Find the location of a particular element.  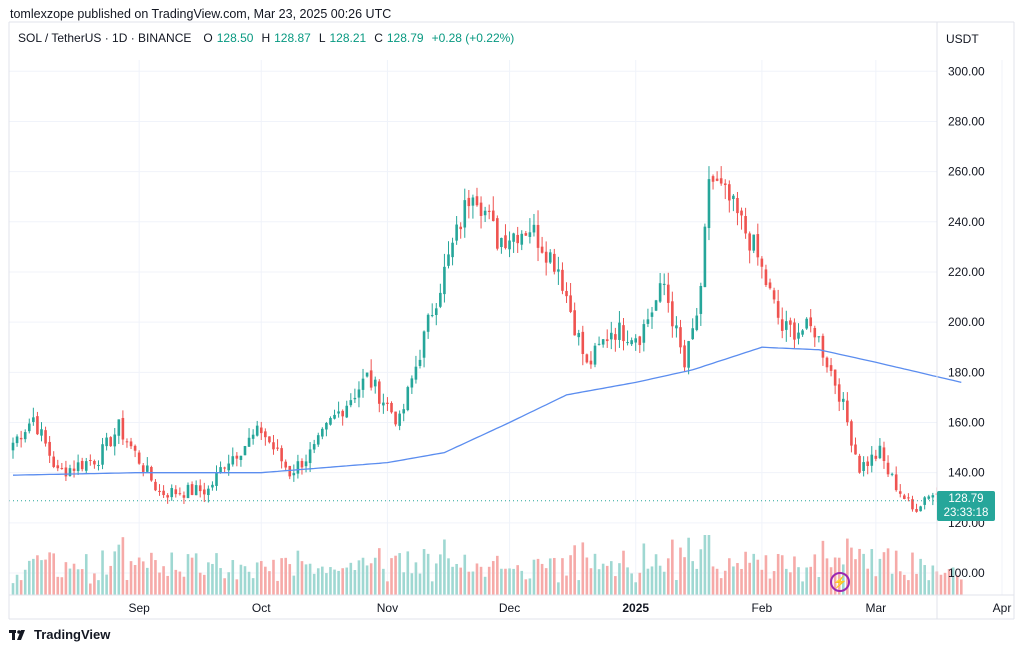

symbol-name: SOL / TetherUS · 1D · BINANCE is located at coordinates (105, 38).